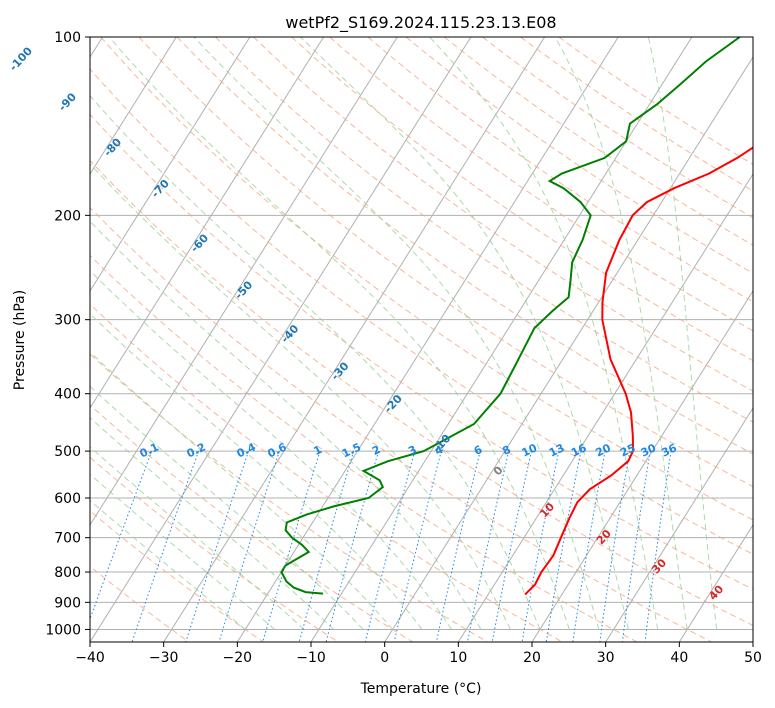 The width and height of the screenshot is (775, 708). Describe the element at coordinates (318, 450) in the screenshot. I see `mixing-ratio-label: 1` at that location.